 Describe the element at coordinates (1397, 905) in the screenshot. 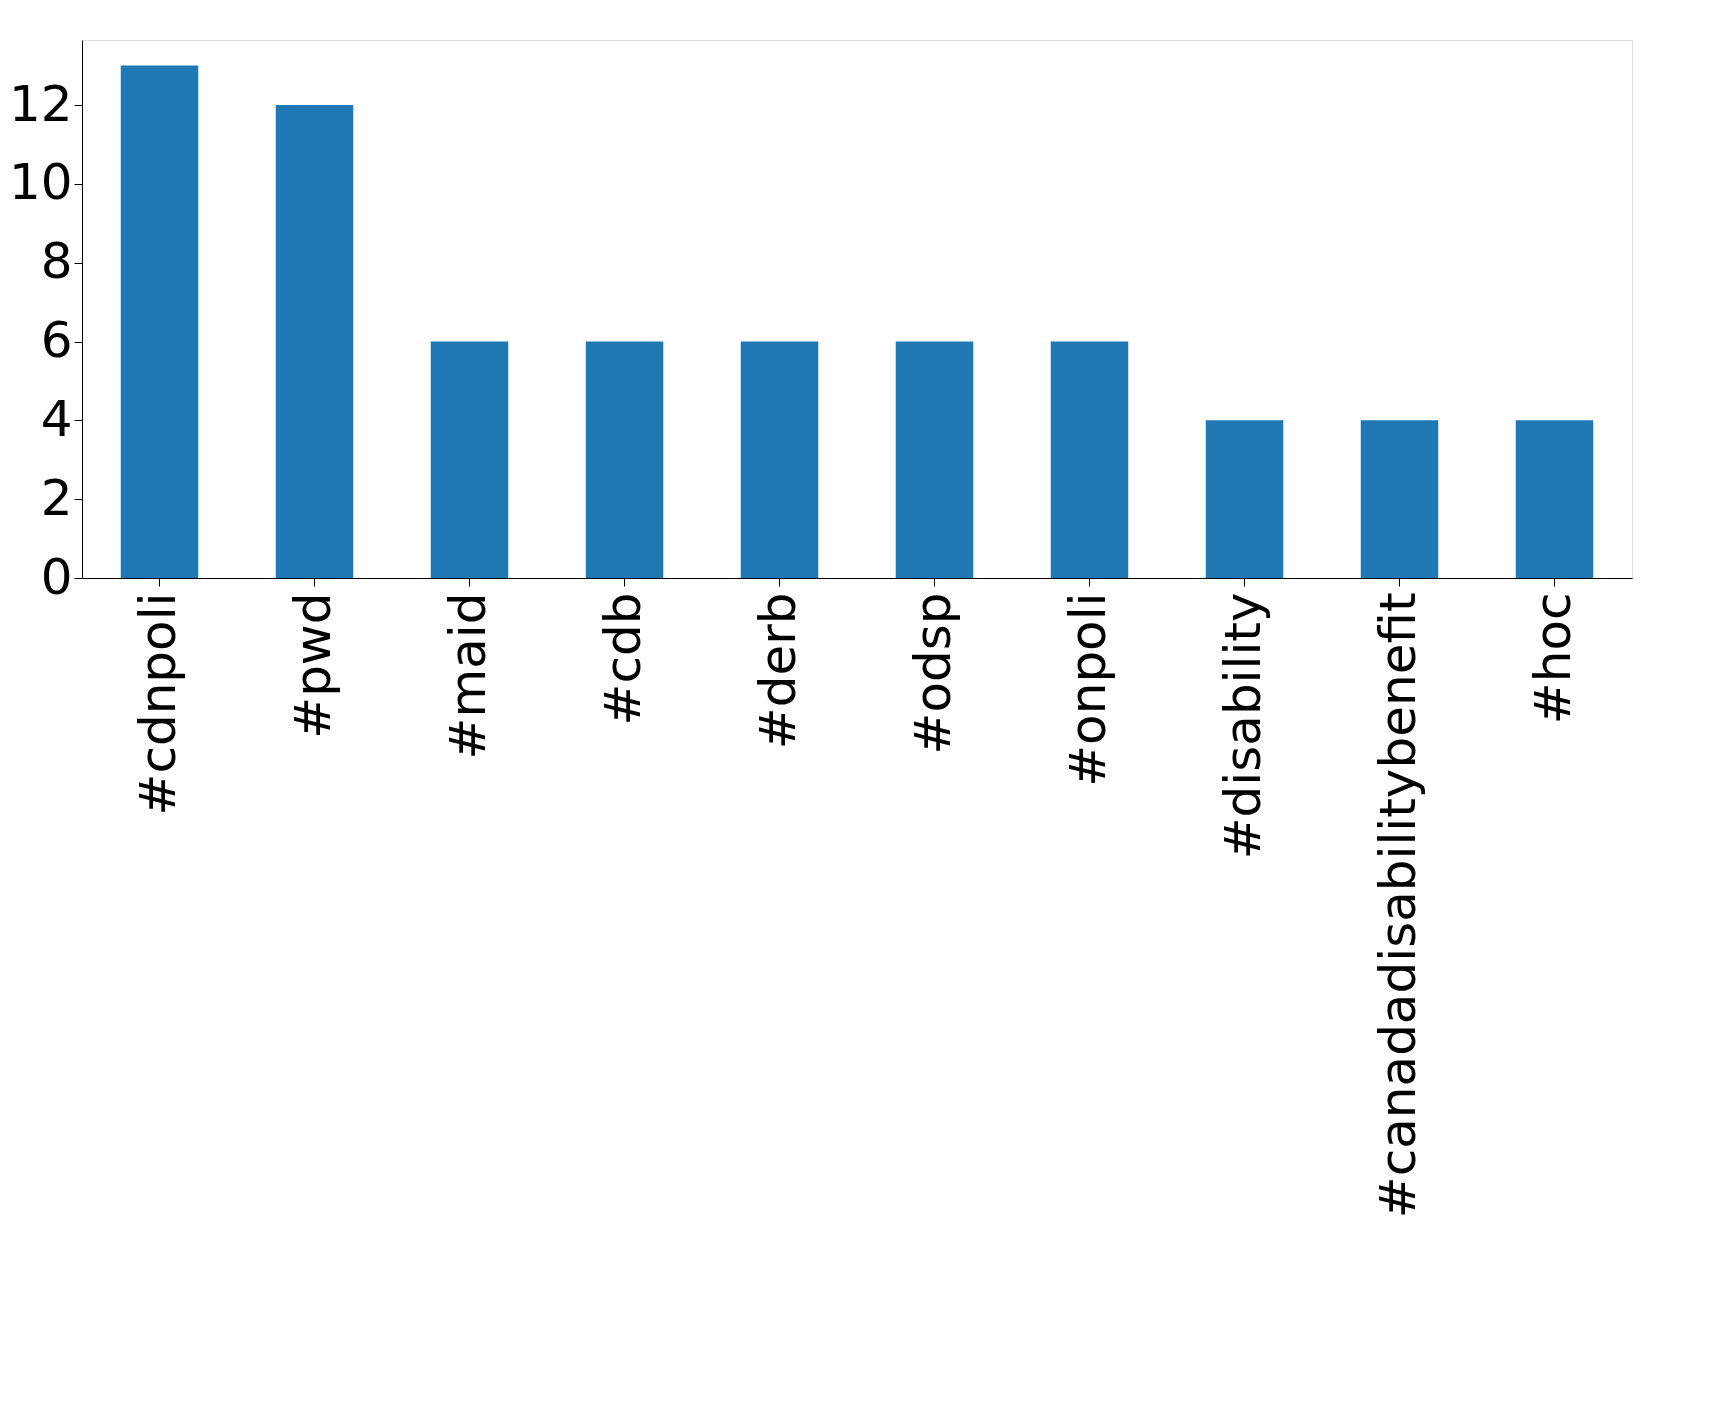

I see `x-tick-label: #canadadisabilitybenefit` at that location.